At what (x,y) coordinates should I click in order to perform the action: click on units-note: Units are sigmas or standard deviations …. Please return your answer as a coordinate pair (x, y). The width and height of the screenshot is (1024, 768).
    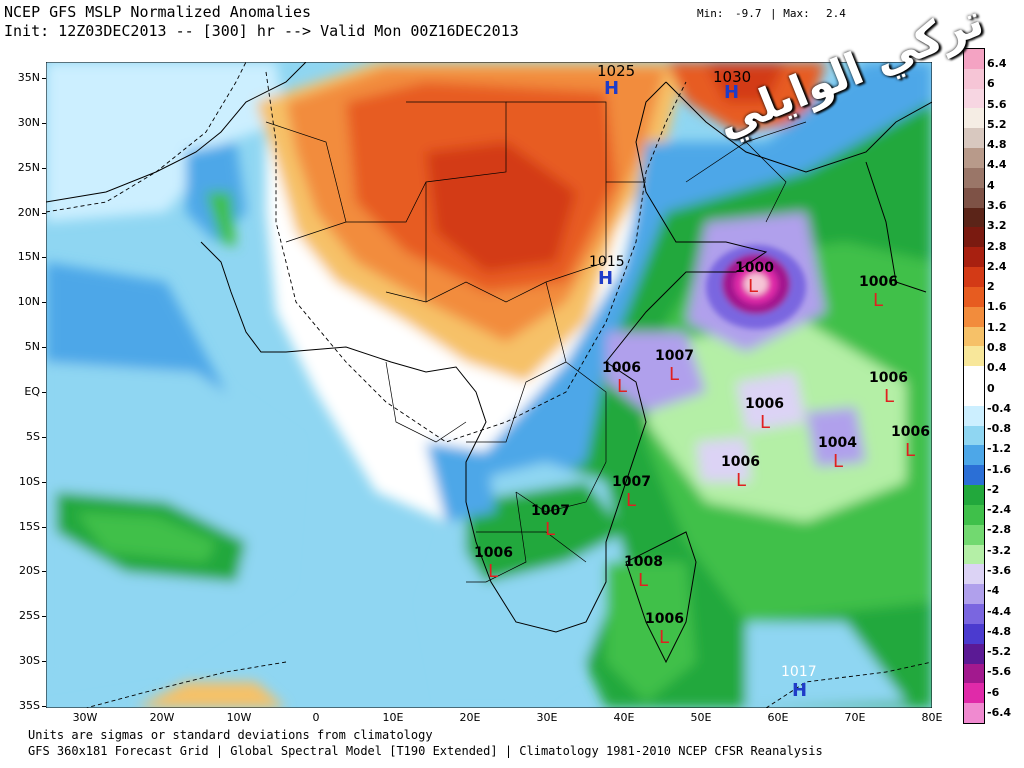
    Looking at the image, I should click on (230, 735).